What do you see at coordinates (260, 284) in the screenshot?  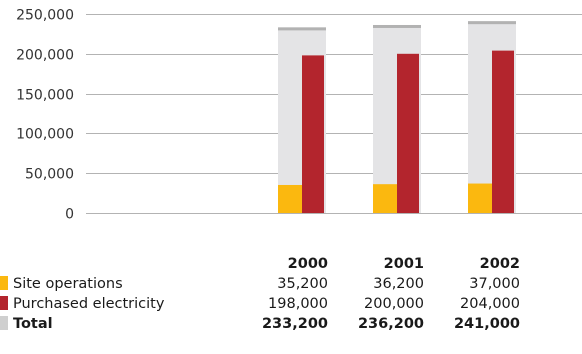 I see `table-row-site-operations: Site operations 35,200 36,200 37,000` at bounding box center [260, 284].